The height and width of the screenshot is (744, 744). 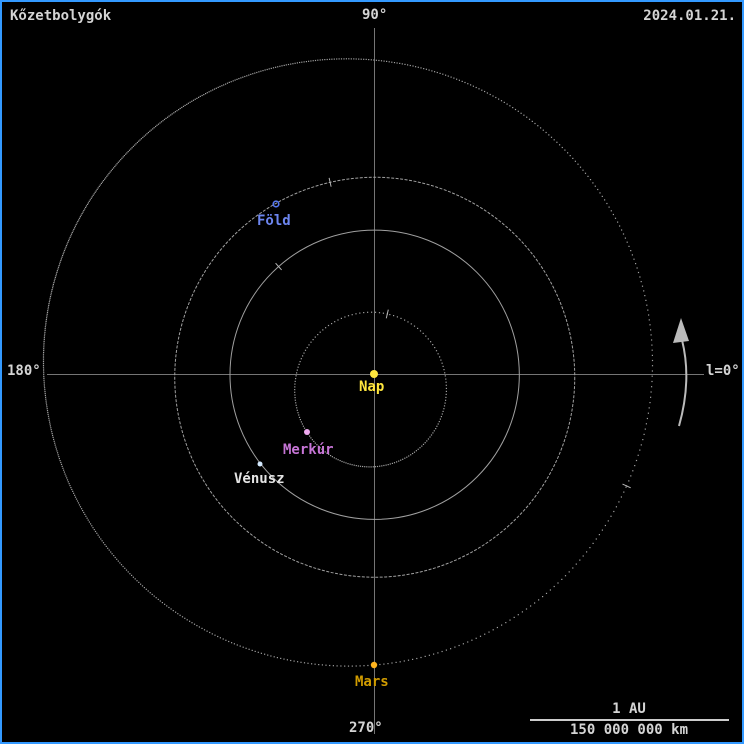 What do you see at coordinates (24, 371) in the screenshot?
I see `axis-label-180: 180°` at bounding box center [24, 371].